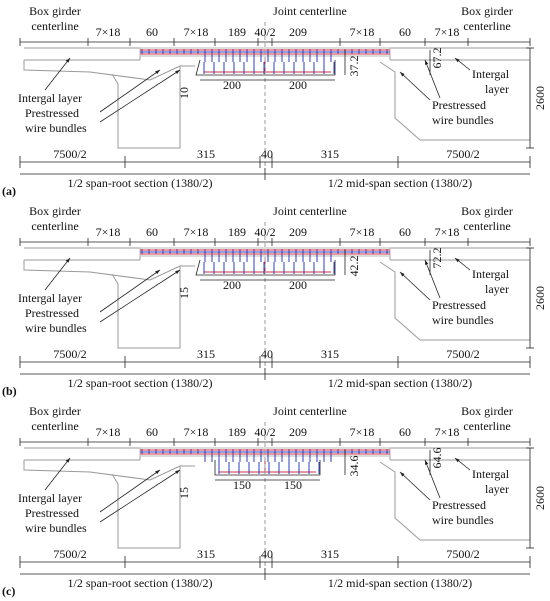 The image size is (550, 601). Describe the element at coordinates (354, 466) in the screenshot. I see `inner-height: 34.6` at that location.